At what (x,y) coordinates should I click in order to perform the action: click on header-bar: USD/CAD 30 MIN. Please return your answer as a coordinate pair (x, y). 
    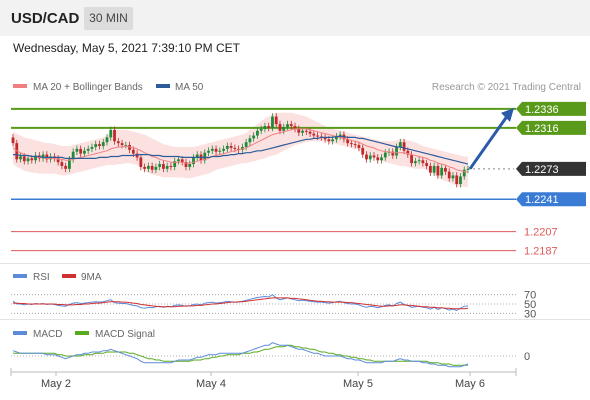
    Looking at the image, I should click on (295, 18).